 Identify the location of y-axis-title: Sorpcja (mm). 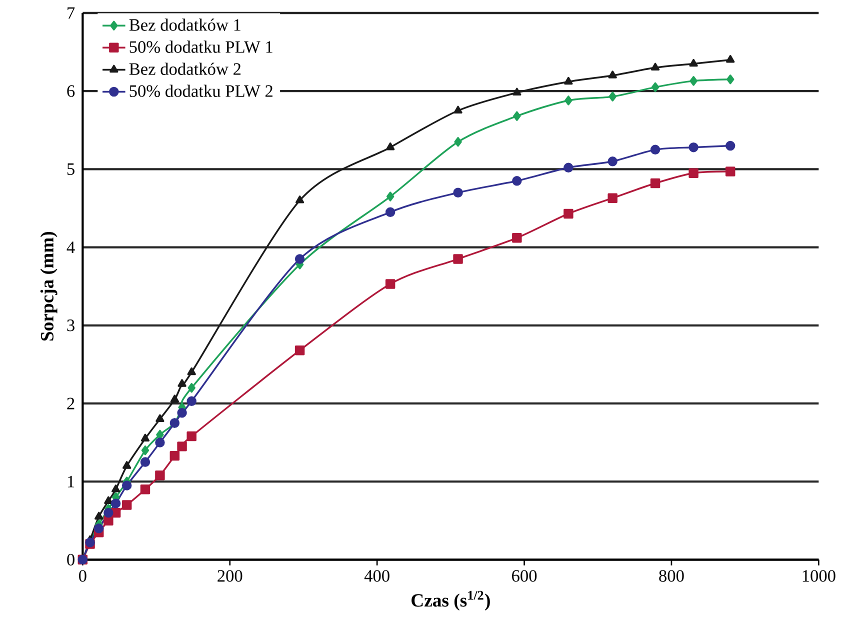
(49, 286).